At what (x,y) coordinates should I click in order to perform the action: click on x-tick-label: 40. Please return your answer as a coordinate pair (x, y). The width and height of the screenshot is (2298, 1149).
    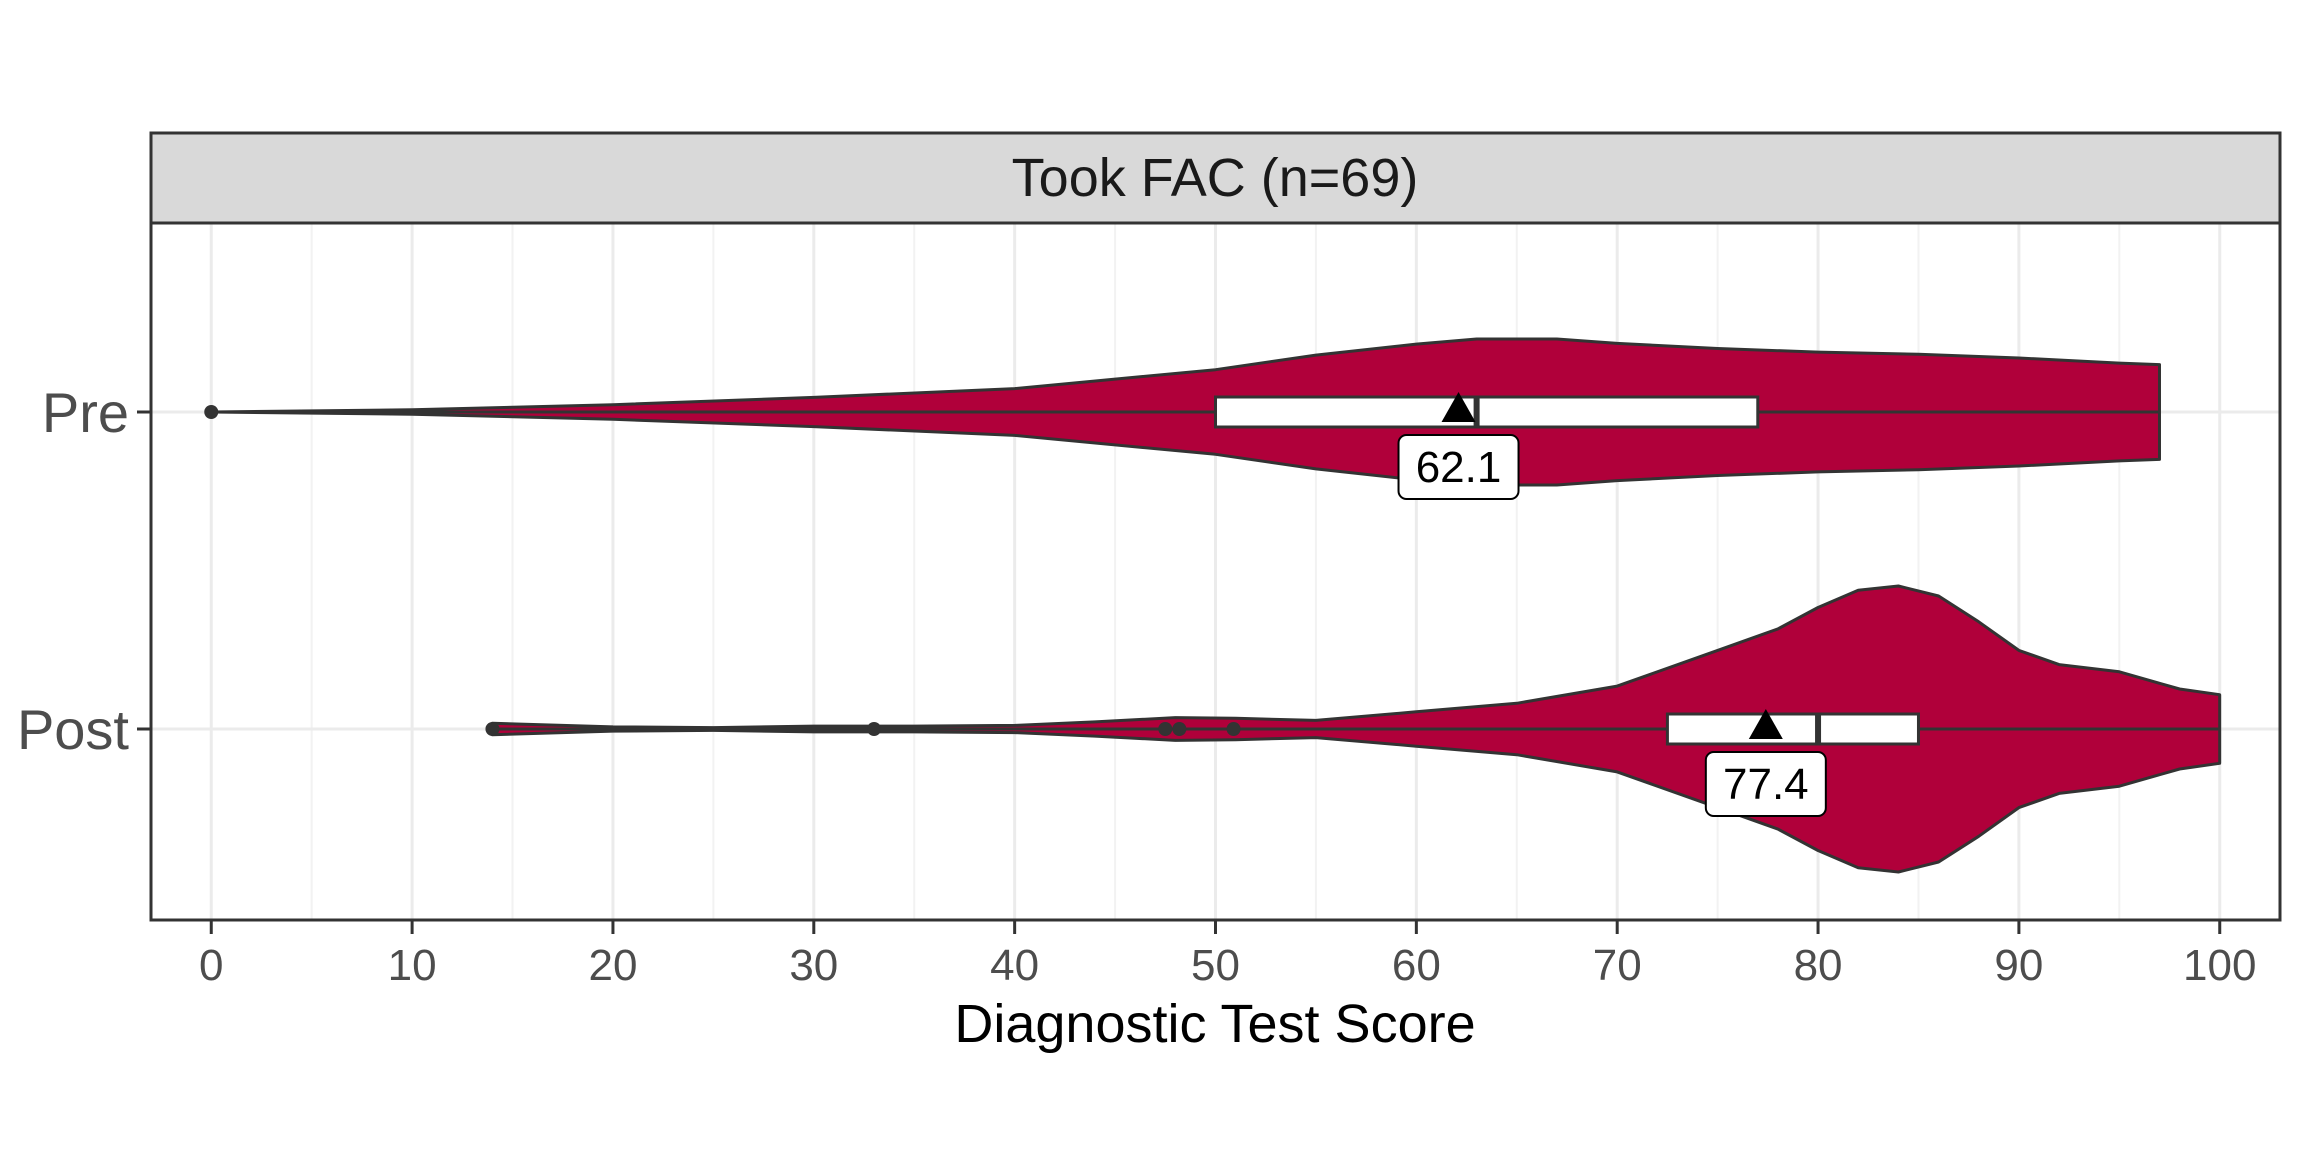
    Looking at the image, I should click on (1014, 965).